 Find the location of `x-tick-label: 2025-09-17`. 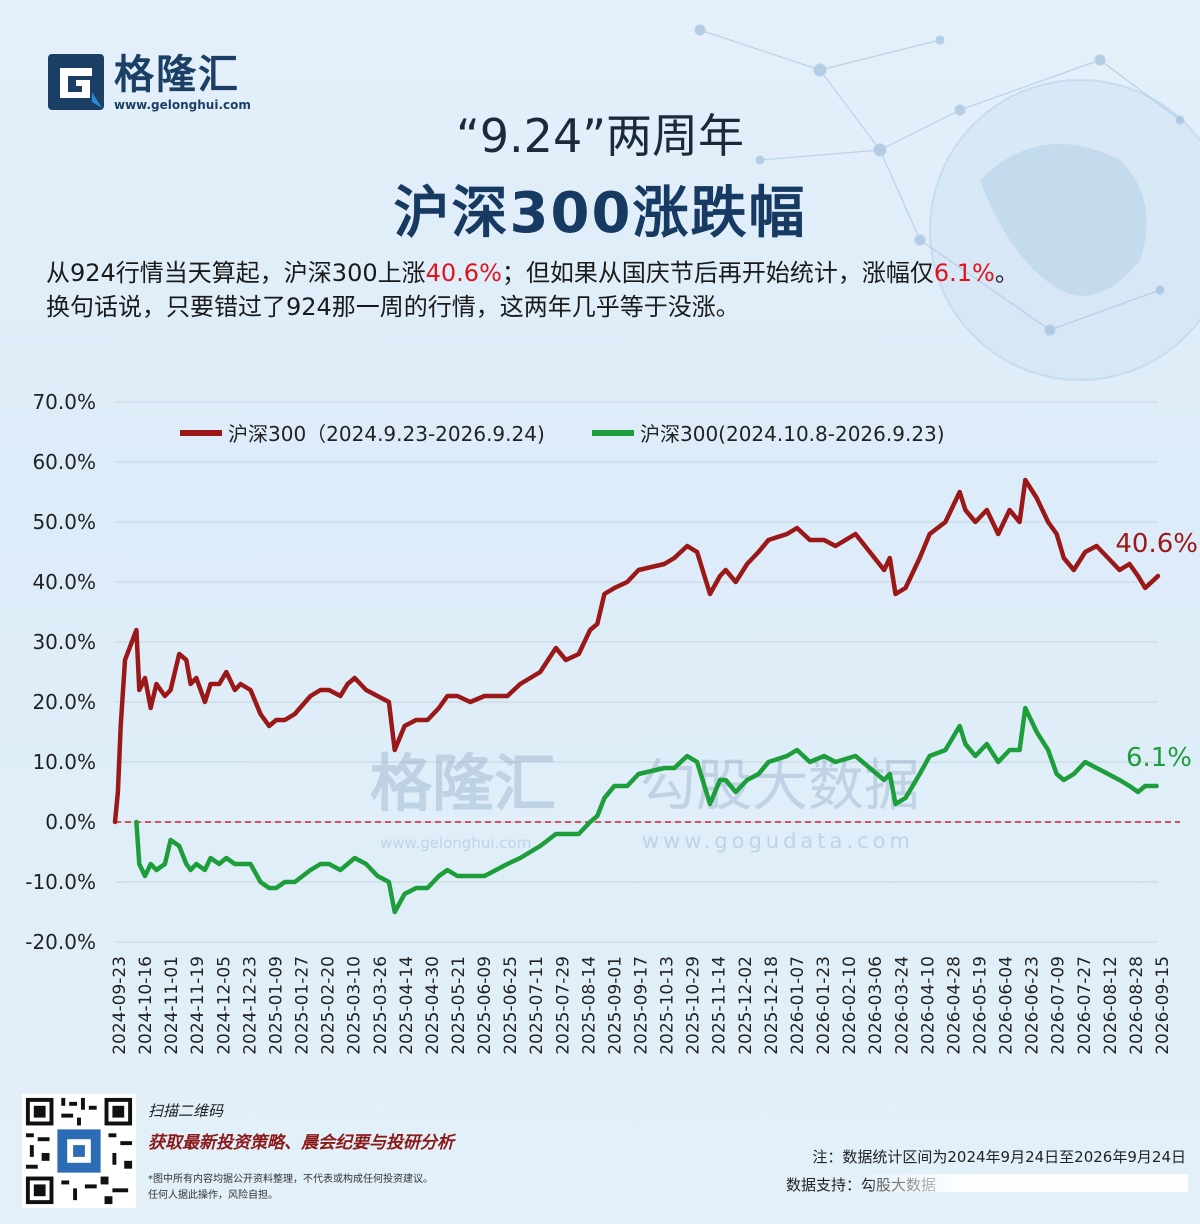

x-tick-label: 2025-09-17 is located at coordinates (642, 1005).